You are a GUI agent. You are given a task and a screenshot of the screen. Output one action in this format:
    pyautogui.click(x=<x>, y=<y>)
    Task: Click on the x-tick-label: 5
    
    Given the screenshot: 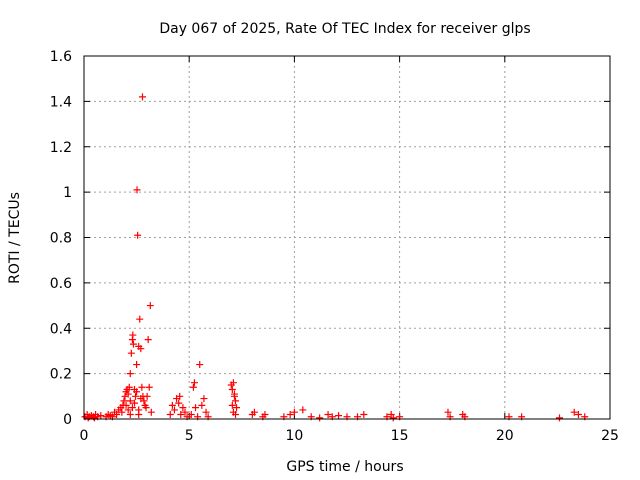 What is the action you would take?
    pyautogui.click(x=189, y=436)
    